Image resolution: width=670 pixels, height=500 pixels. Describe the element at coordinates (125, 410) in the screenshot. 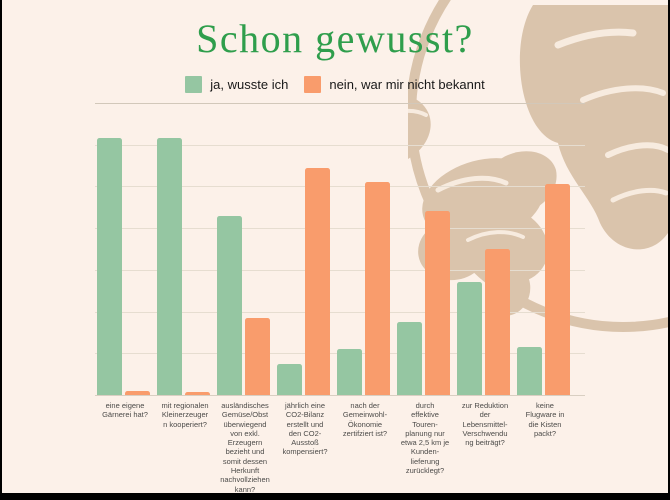

I see `category-label: eine eigene Gärnerei hat?` at that location.